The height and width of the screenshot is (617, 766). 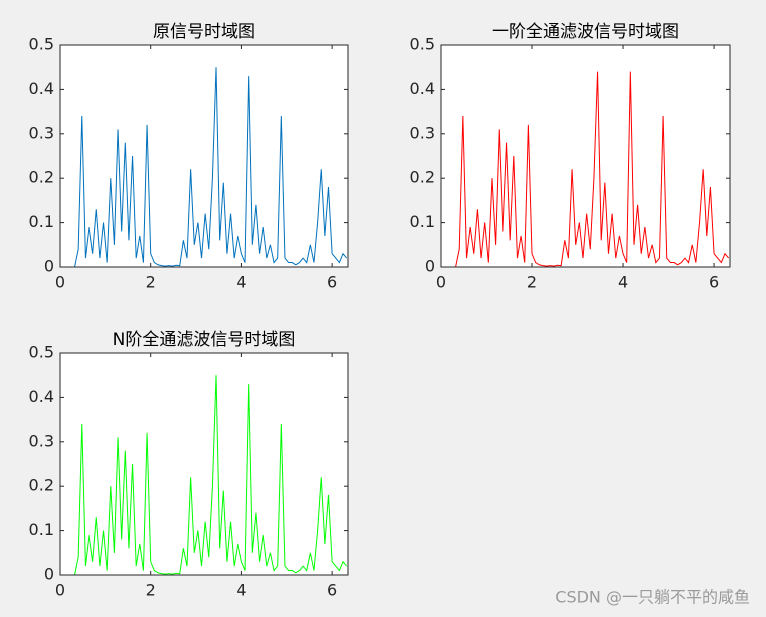 What do you see at coordinates (652, 597) in the screenshot?
I see `watermark: CSDN @一只躺不平的咸鱼` at bounding box center [652, 597].